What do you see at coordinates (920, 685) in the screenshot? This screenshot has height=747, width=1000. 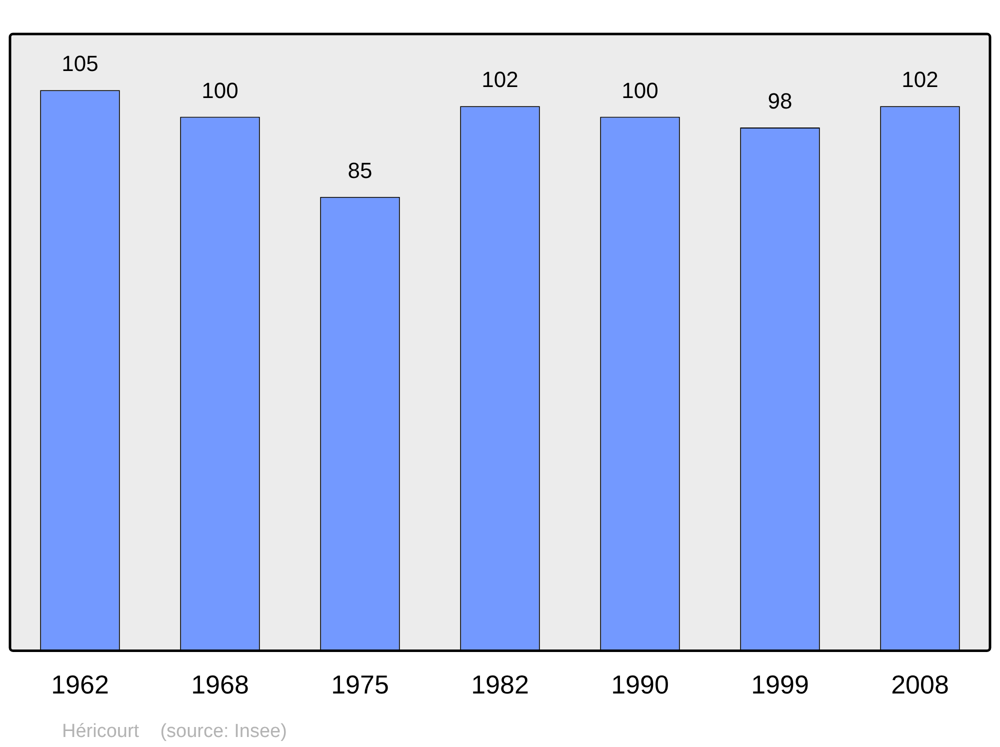 I see `x-tick-label: 2008` at bounding box center [920, 685].